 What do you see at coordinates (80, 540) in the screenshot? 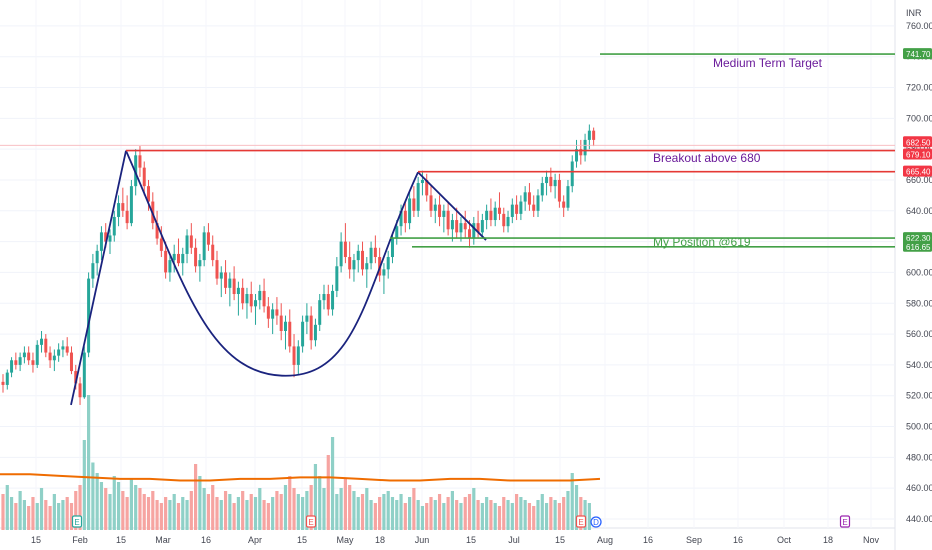
I see `time-tick-1: Feb` at bounding box center [80, 540].